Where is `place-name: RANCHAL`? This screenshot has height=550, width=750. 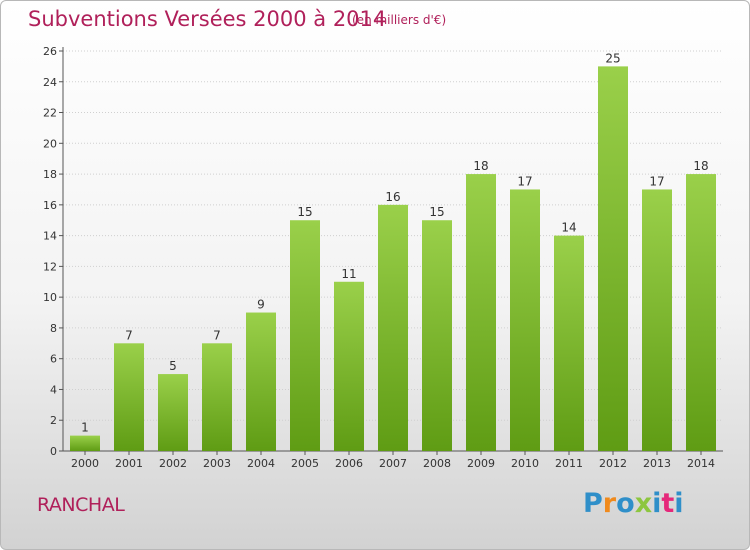 place-name: RANCHAL is located at coordinates (81, 505).